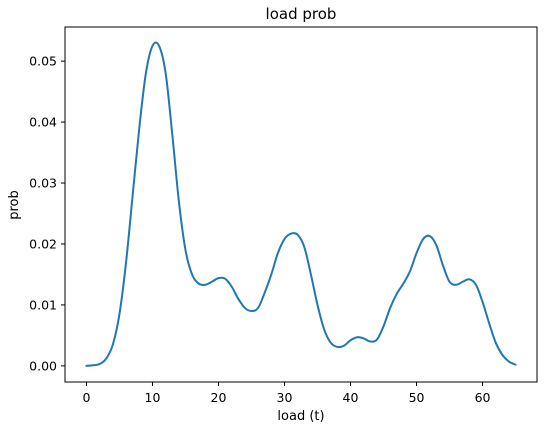 The width and height of the screenshot is (550, 432). I want to click on x-axis: 0 10 20 30 40 50 60, so click(286, 393).